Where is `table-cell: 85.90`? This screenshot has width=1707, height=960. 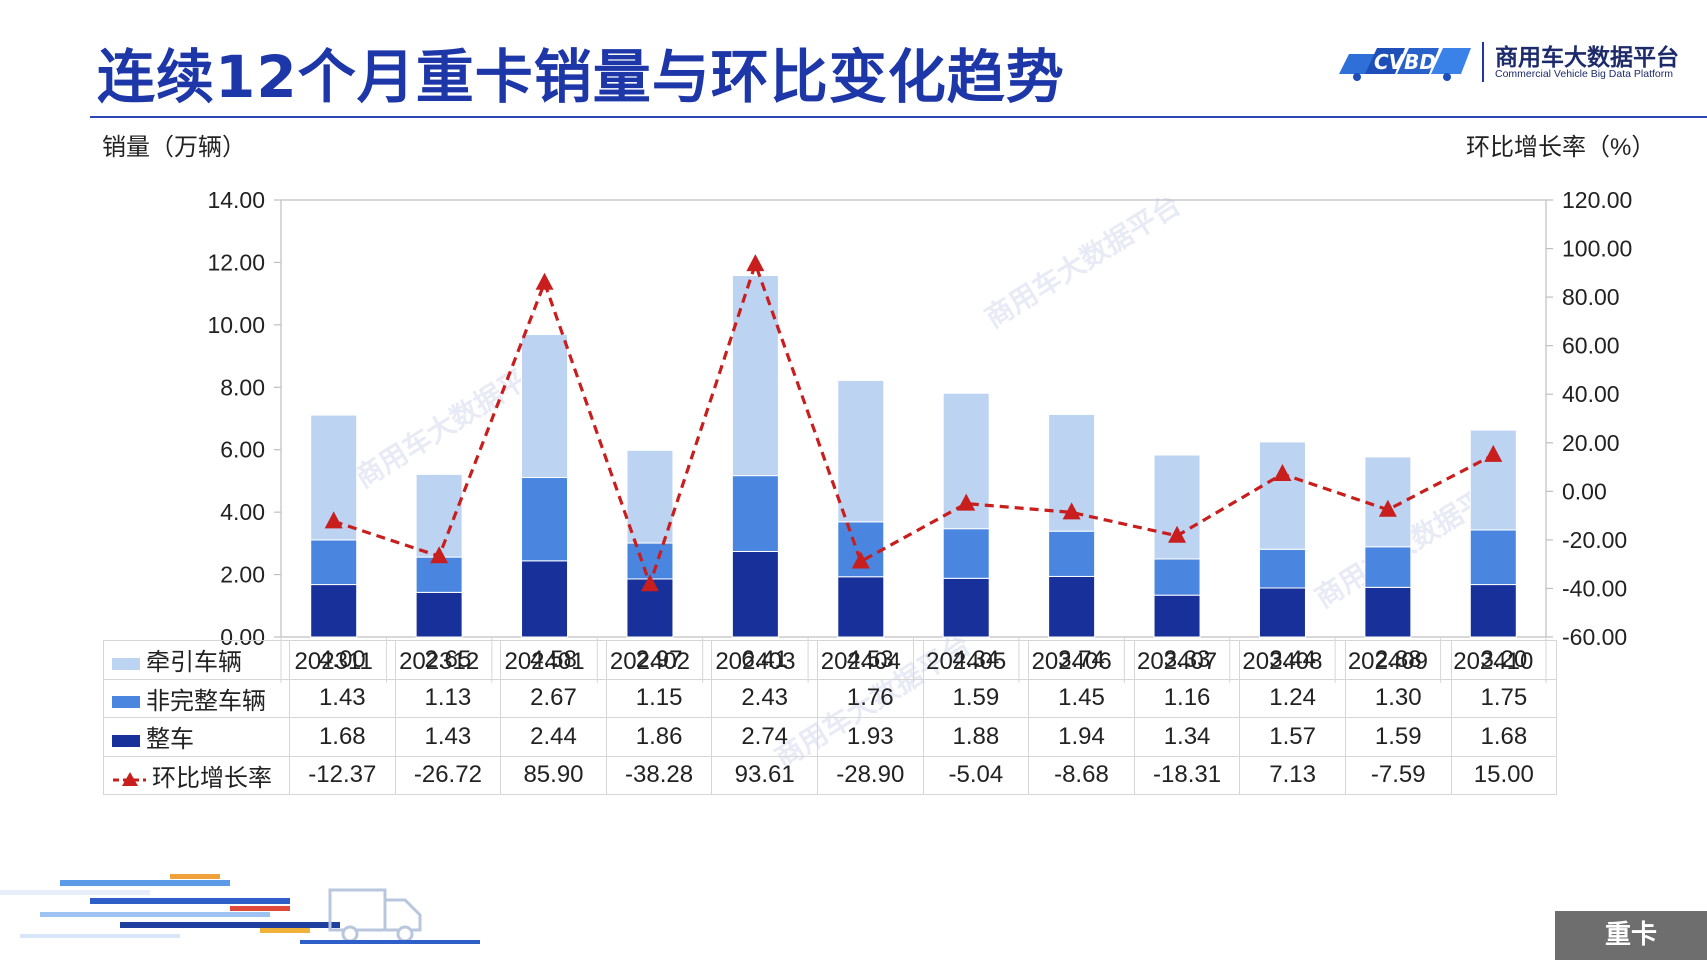 table-cell: 85.90 is located at coordinates (553, 775).